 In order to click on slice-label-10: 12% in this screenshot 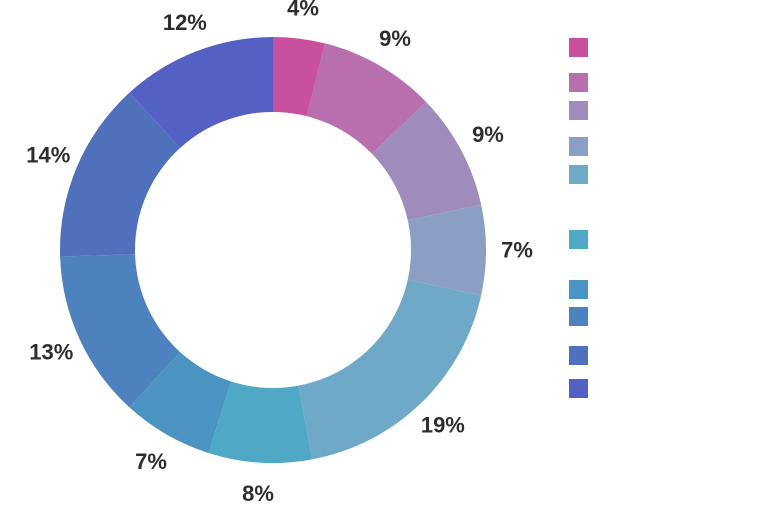, I will do `click(185, 22)`.